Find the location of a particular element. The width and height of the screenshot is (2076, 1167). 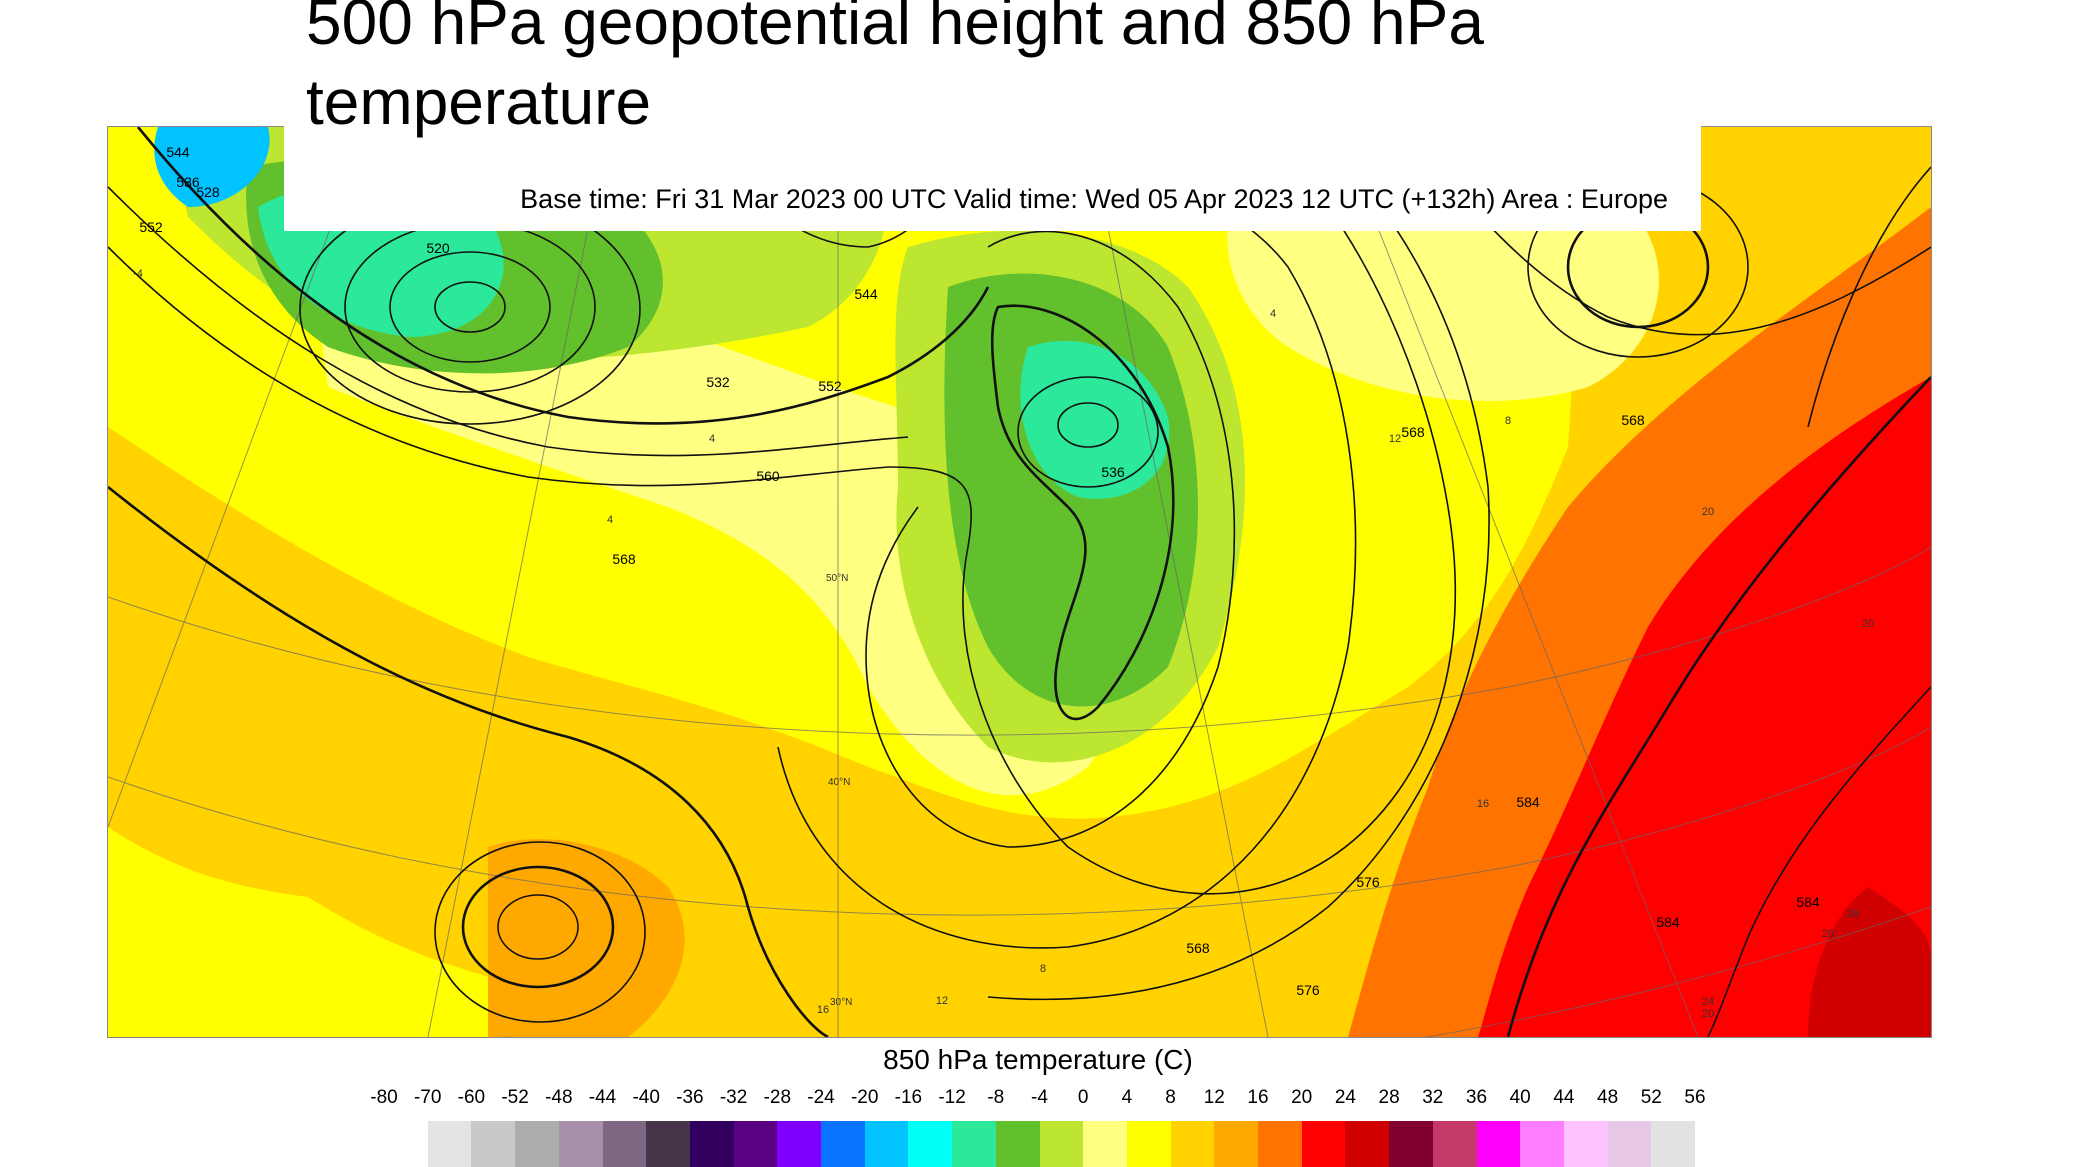

contour-low-sw is located at coordinates (538, 927).